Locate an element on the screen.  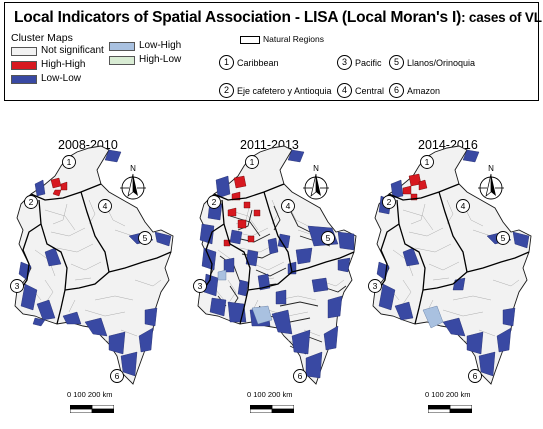
label-high-low: High-Low is located at coordinates (160, 59).